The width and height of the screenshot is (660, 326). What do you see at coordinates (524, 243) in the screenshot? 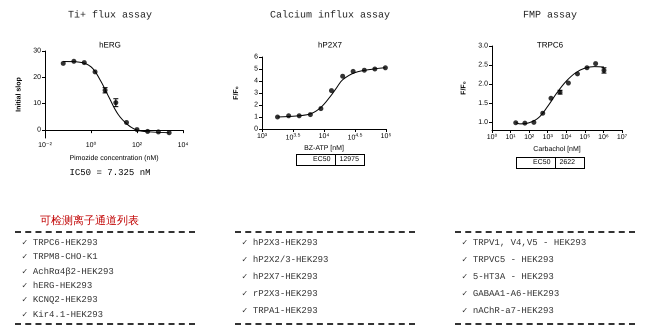
I see `text: ✓ TRPV1, V4,V5 - HEK293` at bounding box center [524, 243].